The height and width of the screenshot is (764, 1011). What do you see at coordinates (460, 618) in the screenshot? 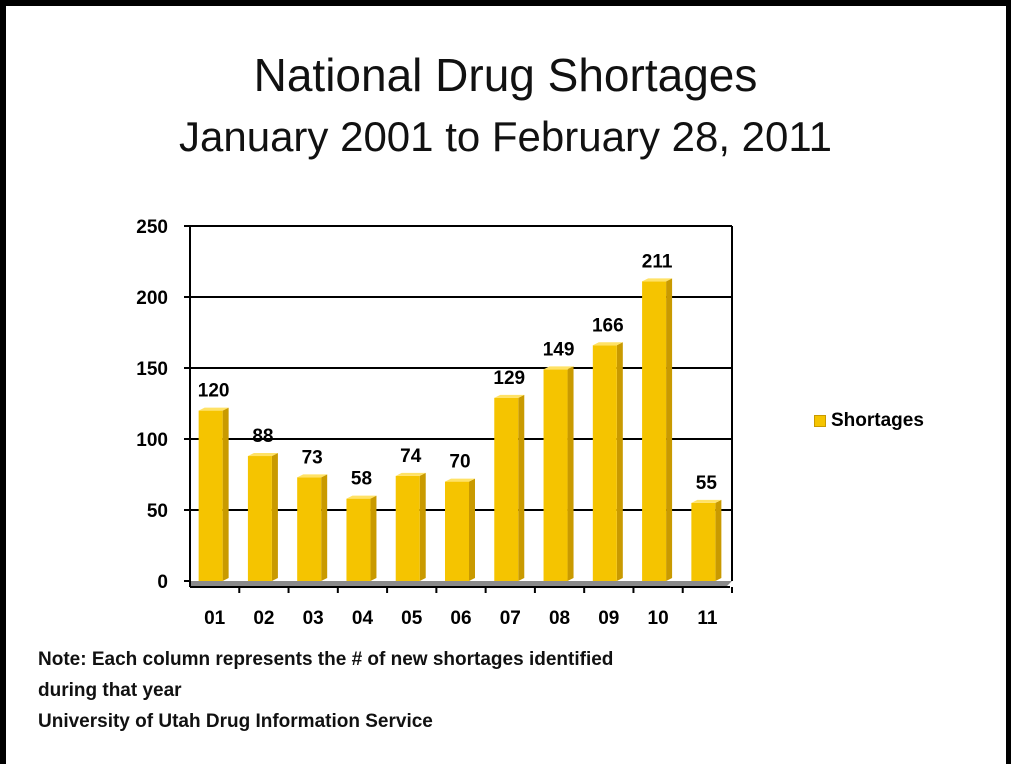
I see `x-tick-label: 06` at bounding box center [460, 618].